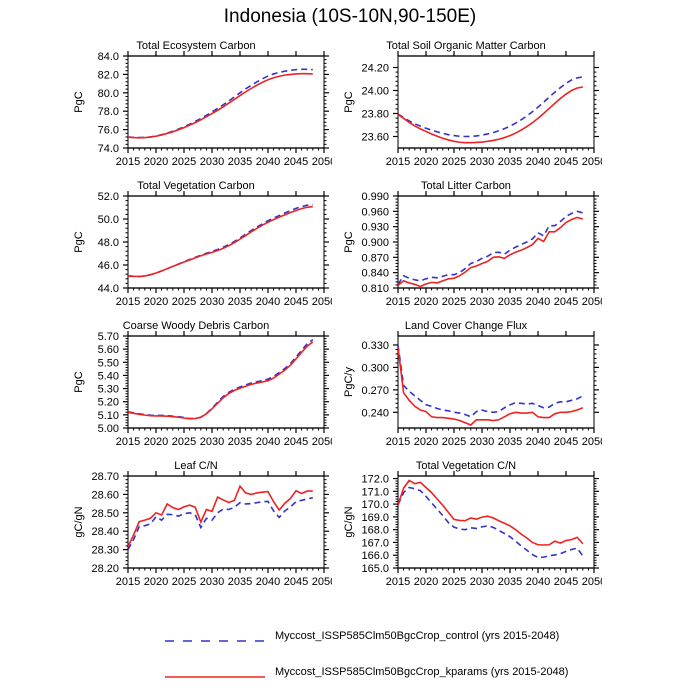 The image size is (700, 700). I want to click on ytick-label: 0.960, so click(375, 212).